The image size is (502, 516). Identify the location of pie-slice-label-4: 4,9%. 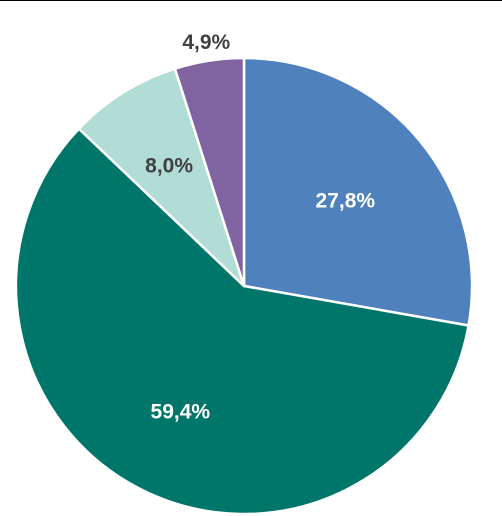
(206, 42).